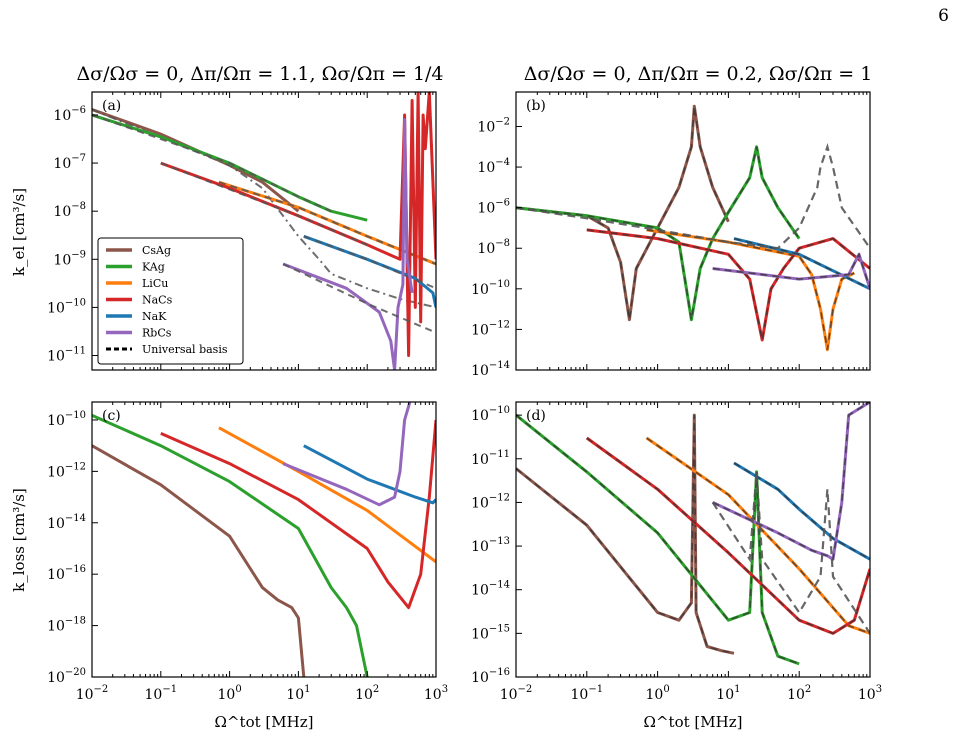 This screenshot has width=959, height=740. I want to click on legend-label: KAg, so click(153, 267).